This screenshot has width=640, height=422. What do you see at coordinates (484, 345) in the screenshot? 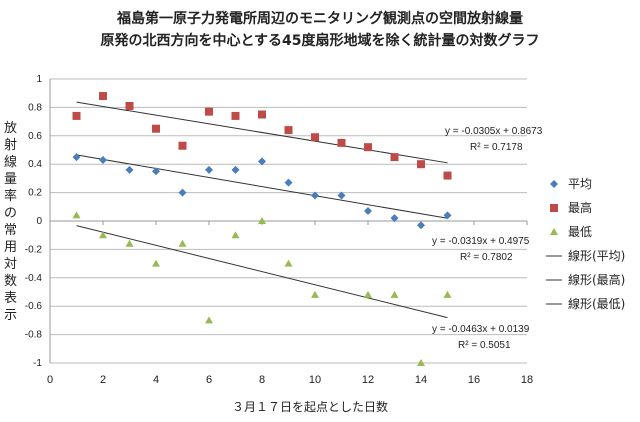
I see `trendline-r-squared: R² = 0.5051` at bounding box center [484, 345].